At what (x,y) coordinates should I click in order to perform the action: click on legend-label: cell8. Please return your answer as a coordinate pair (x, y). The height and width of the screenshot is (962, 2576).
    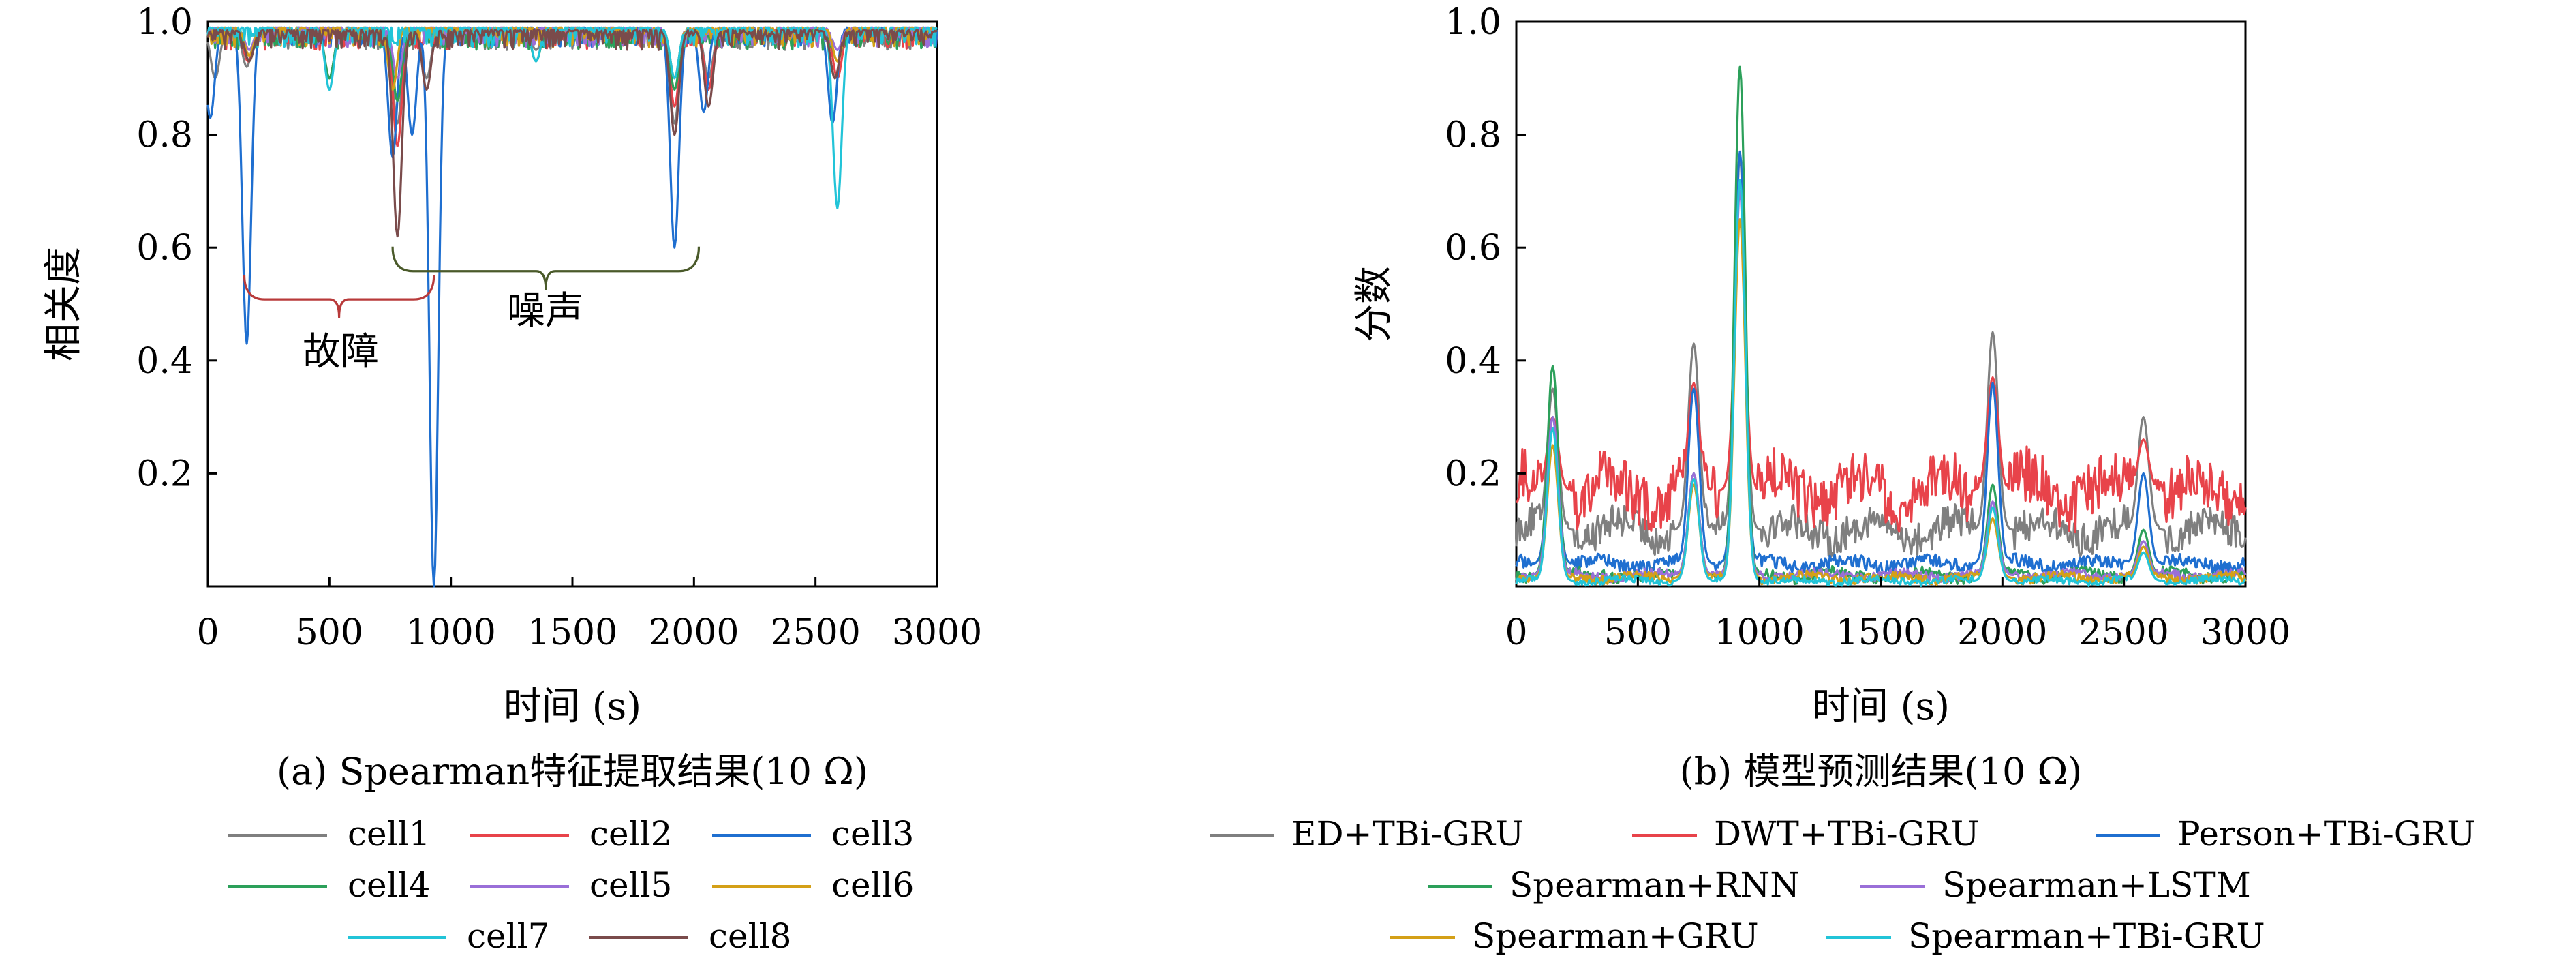
    Looking at the image, I should click on (750, 936).